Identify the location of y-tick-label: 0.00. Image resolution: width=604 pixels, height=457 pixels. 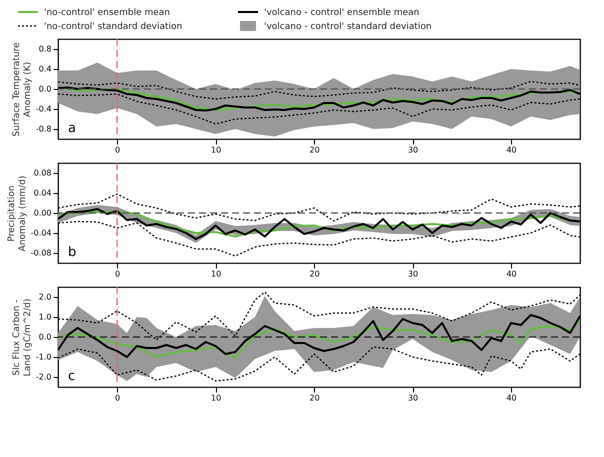
(43, 213).